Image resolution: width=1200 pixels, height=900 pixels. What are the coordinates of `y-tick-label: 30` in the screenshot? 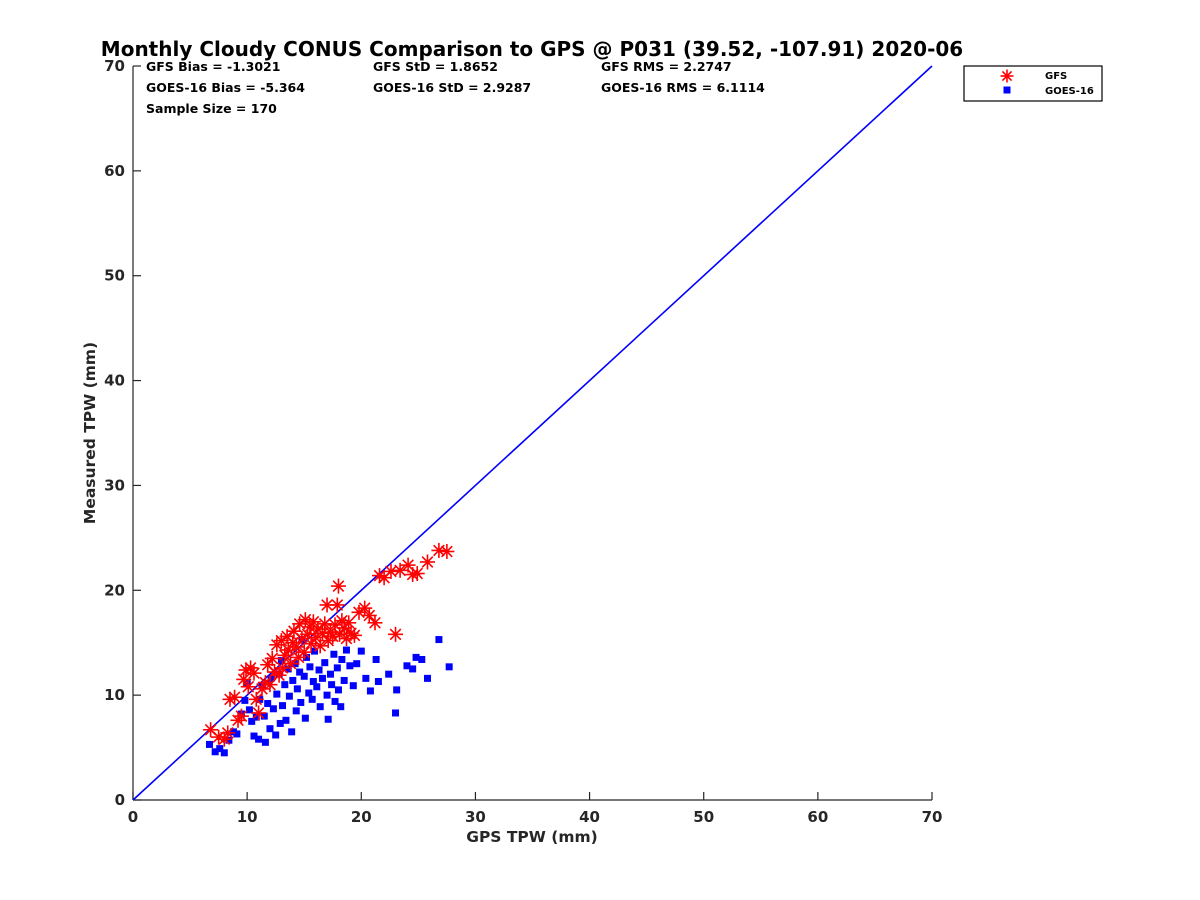 It's located at (114, 485).